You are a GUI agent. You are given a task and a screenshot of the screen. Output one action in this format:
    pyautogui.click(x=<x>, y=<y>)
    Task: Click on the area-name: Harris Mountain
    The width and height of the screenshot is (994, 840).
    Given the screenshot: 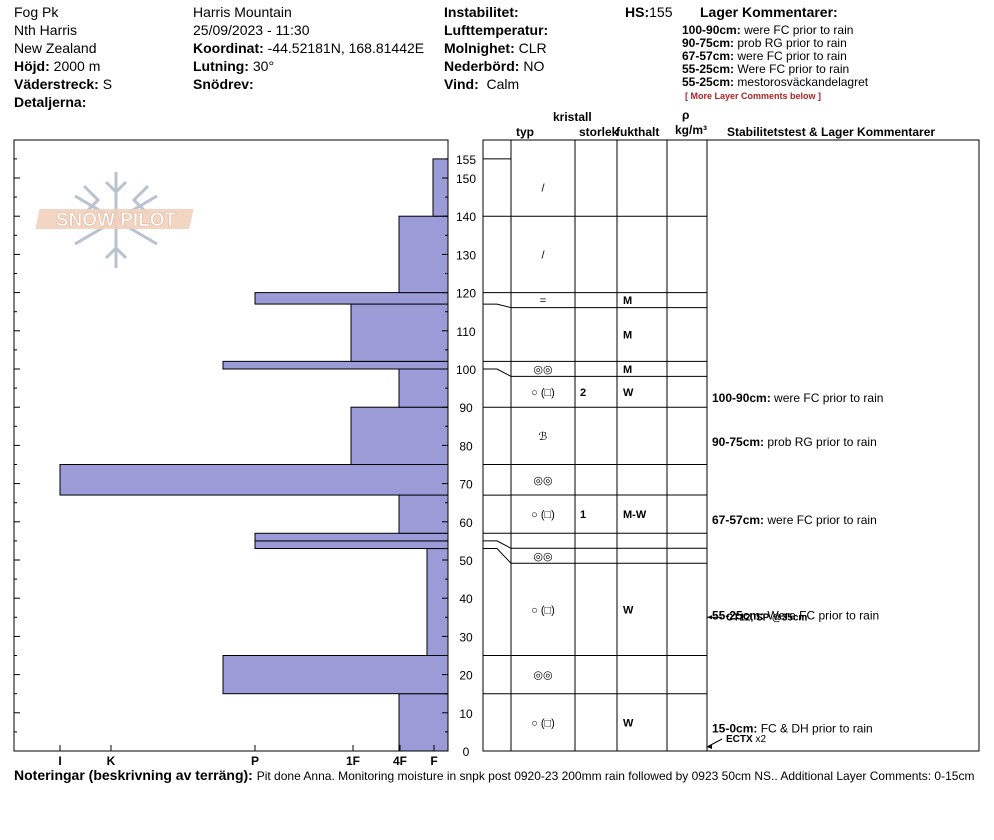 What is the action you would take?
    pyautogui.click(x=242, y=12)
    